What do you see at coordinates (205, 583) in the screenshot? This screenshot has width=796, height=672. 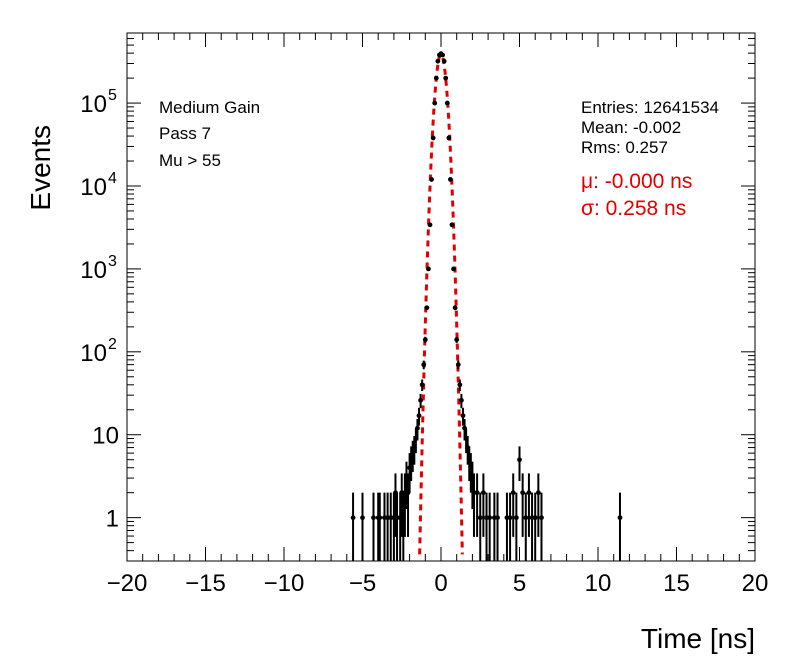 I see `x-tick-label: −15` at bounding box center [205, 583].